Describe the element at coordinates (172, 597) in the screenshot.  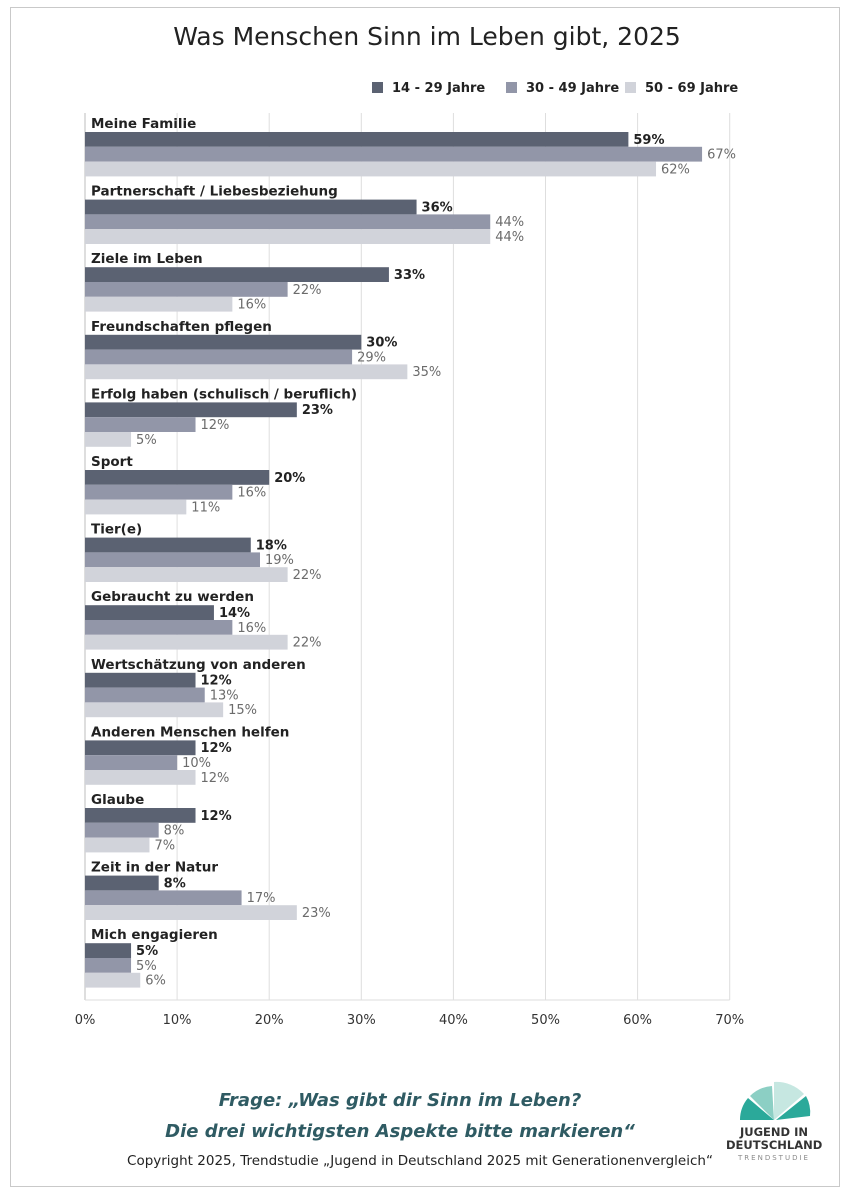
I see `category-label: Gebraucht zu werden` at that location.